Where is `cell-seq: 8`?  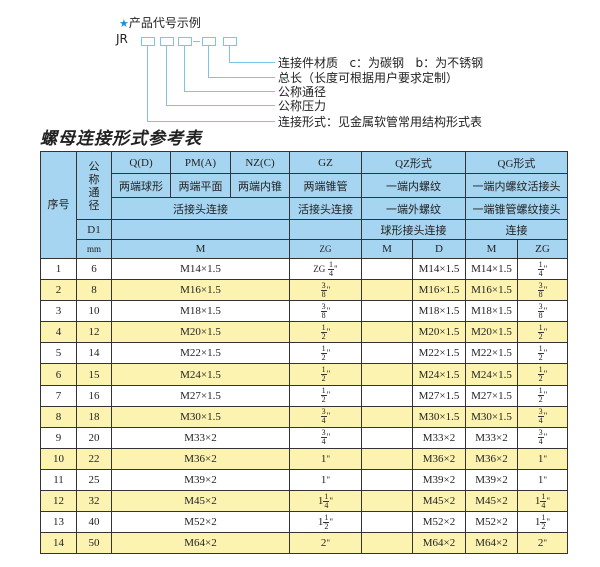 cell-seq: 8 is located at coordinates (58, 416).